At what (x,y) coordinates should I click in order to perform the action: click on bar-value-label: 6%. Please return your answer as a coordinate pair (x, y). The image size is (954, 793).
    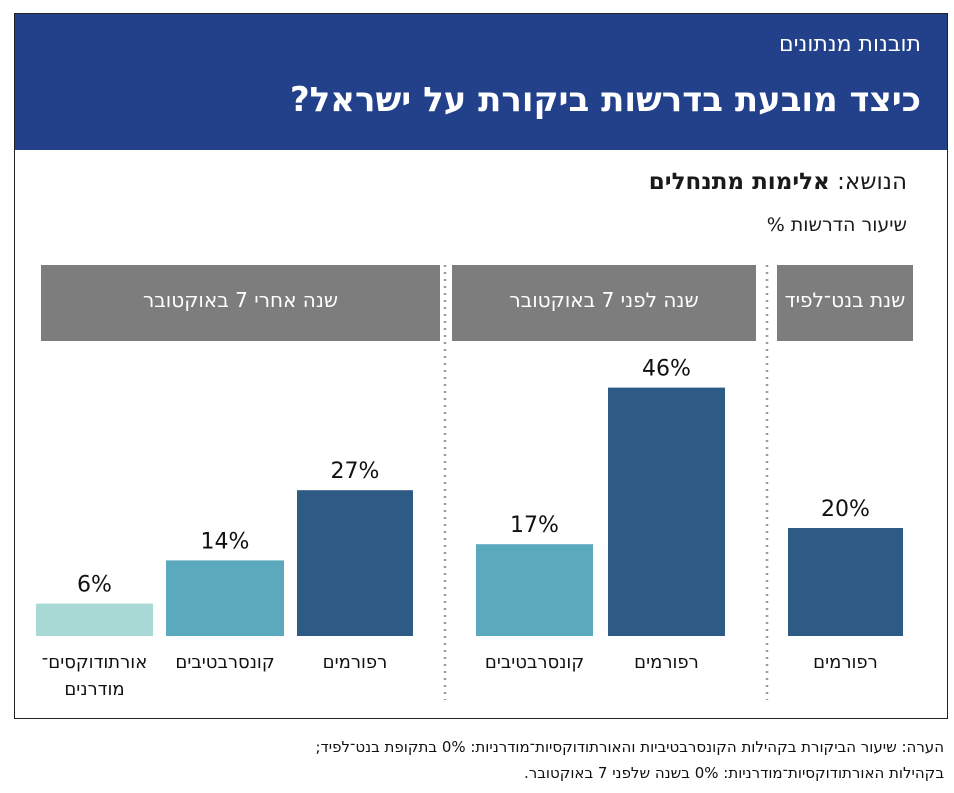
    Looking at the image, I should click on (94, 585).